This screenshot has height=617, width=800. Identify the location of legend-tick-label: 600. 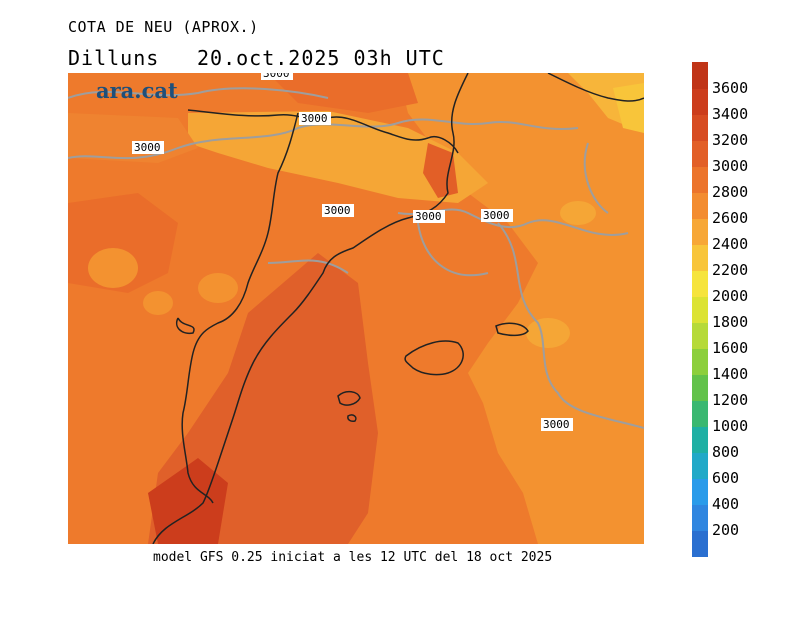
(726, 478).